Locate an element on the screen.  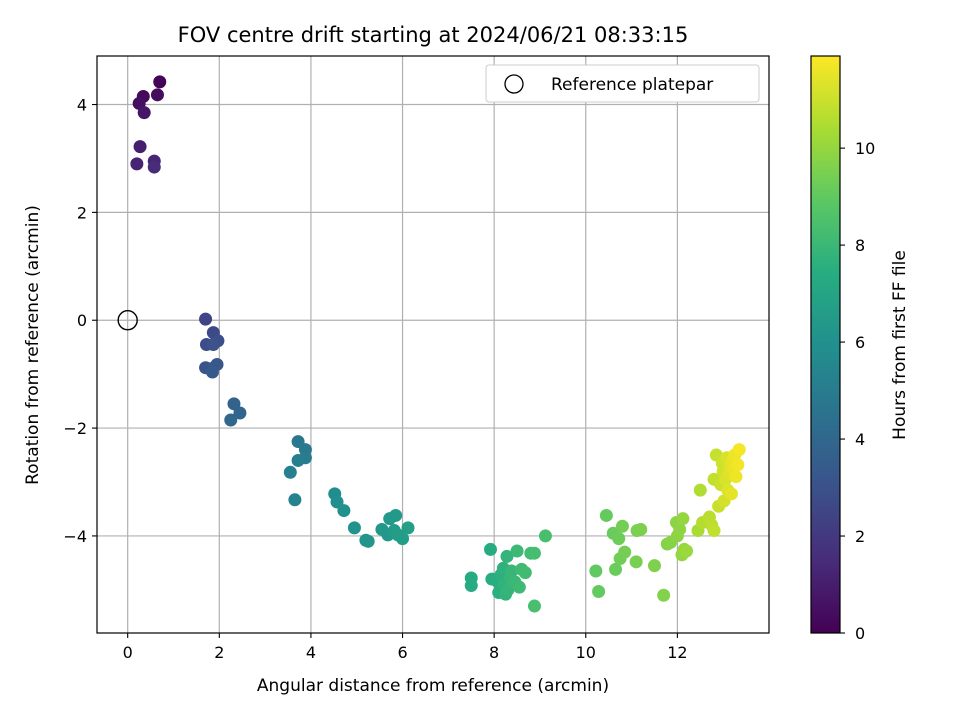
legend: Reference platepar is located at coordinates (622, 83).